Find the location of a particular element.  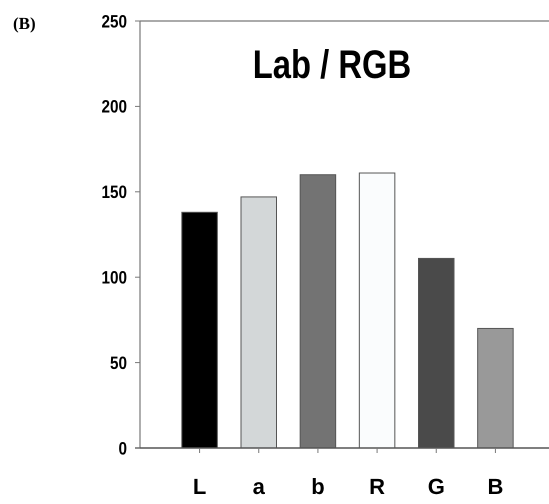

x-tick-label: G is located at coordinates (436, 486).